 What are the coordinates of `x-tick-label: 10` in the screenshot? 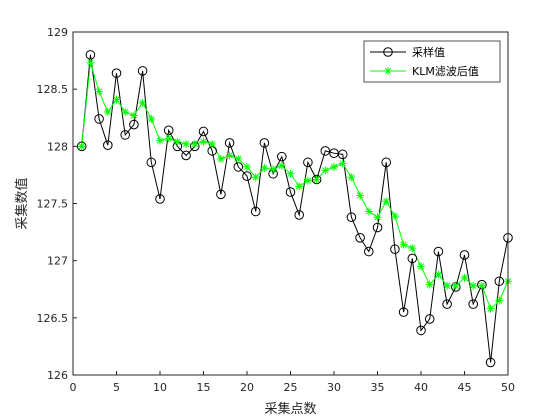 It's located at (160, 387).